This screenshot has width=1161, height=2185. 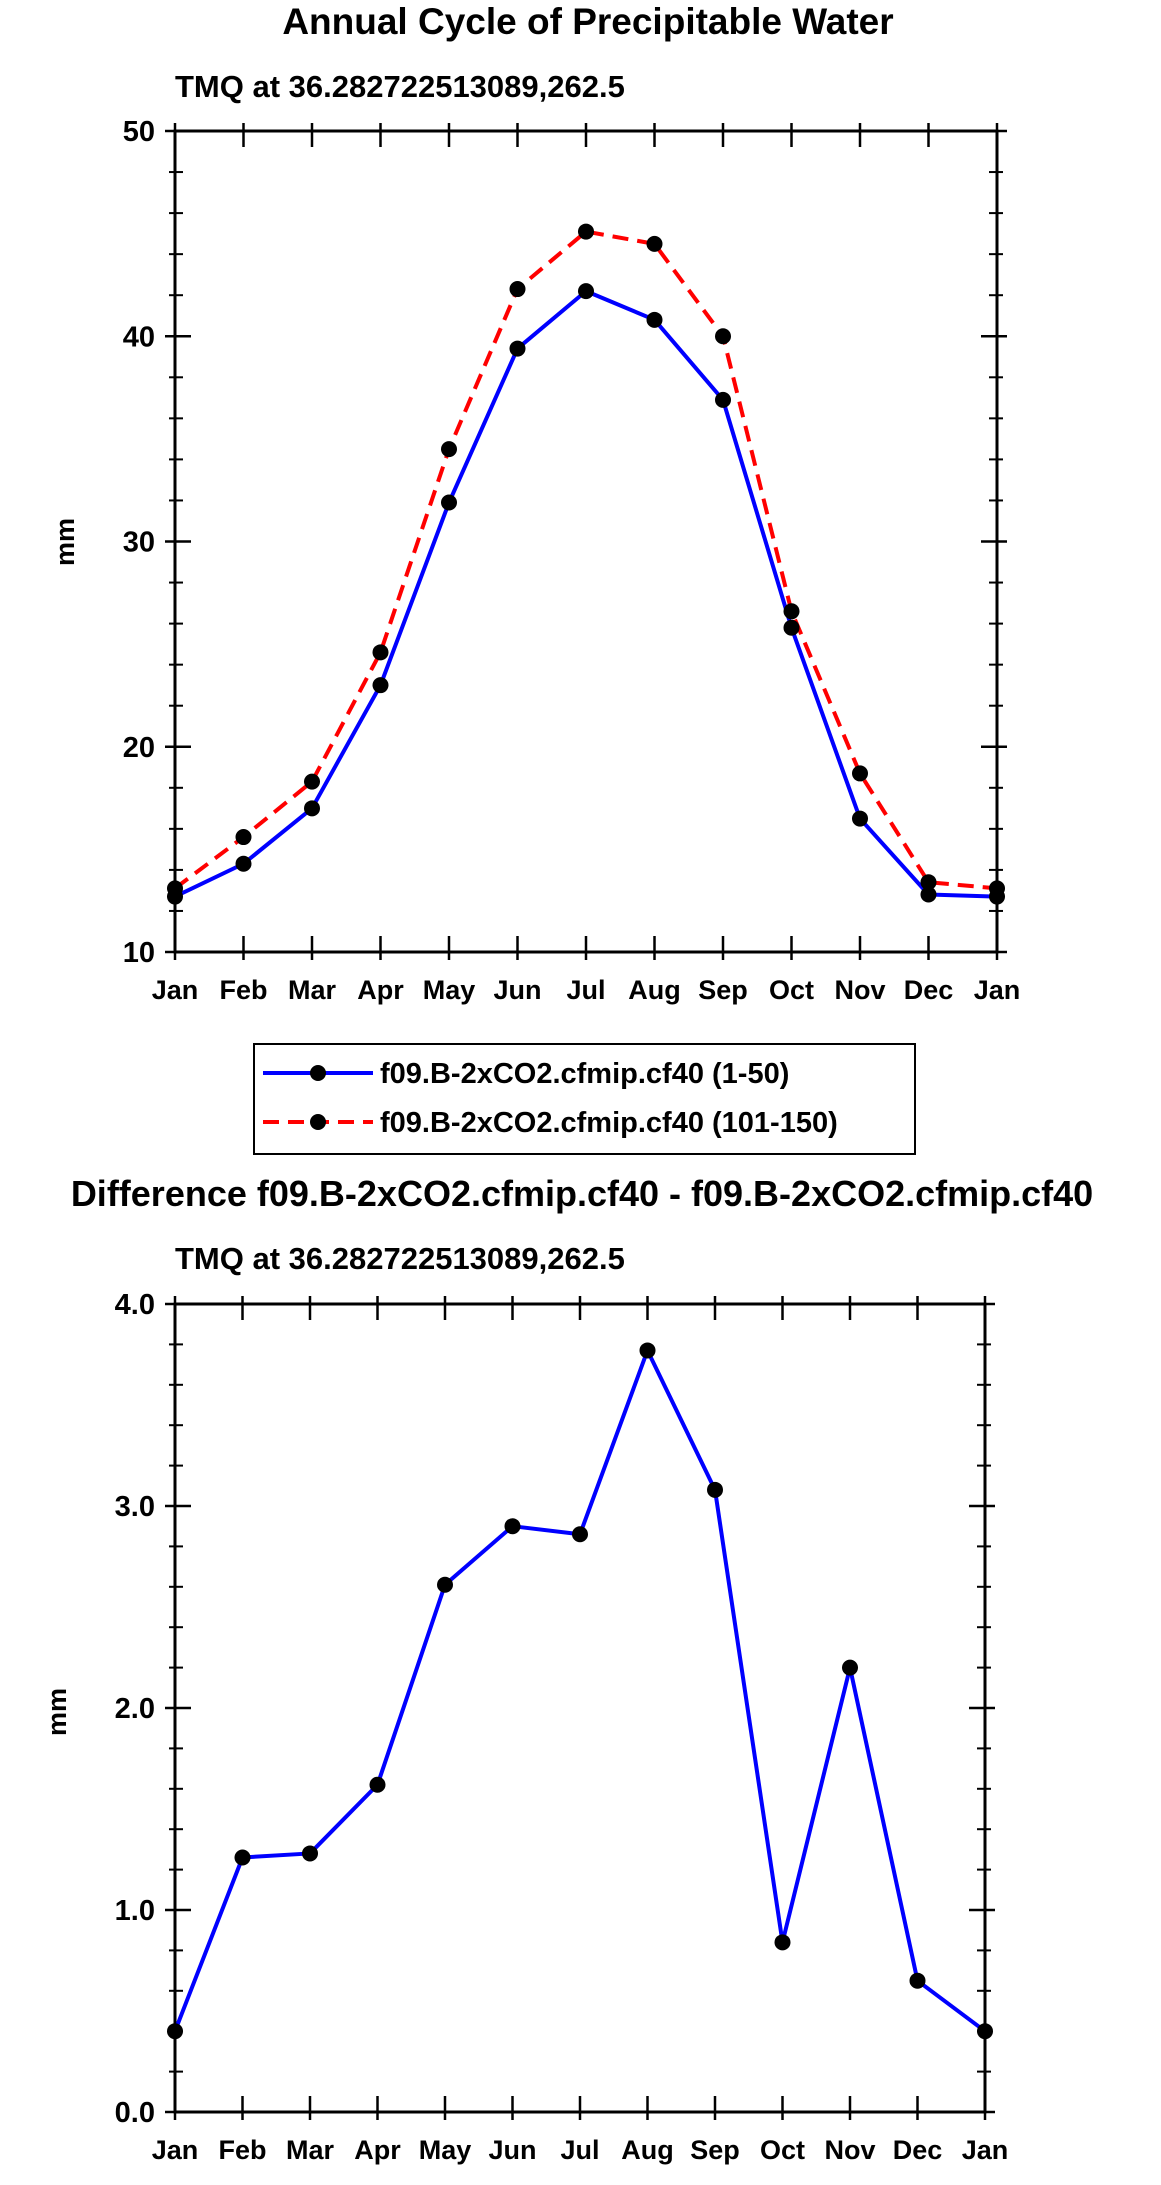 What do you see at coordinates (609, 1123) in the screenshot?
I see `legend-label-series-2: f09.B-2xCO2.cfmip.cf40 (101-150)` at bounding box center [609, 1123].